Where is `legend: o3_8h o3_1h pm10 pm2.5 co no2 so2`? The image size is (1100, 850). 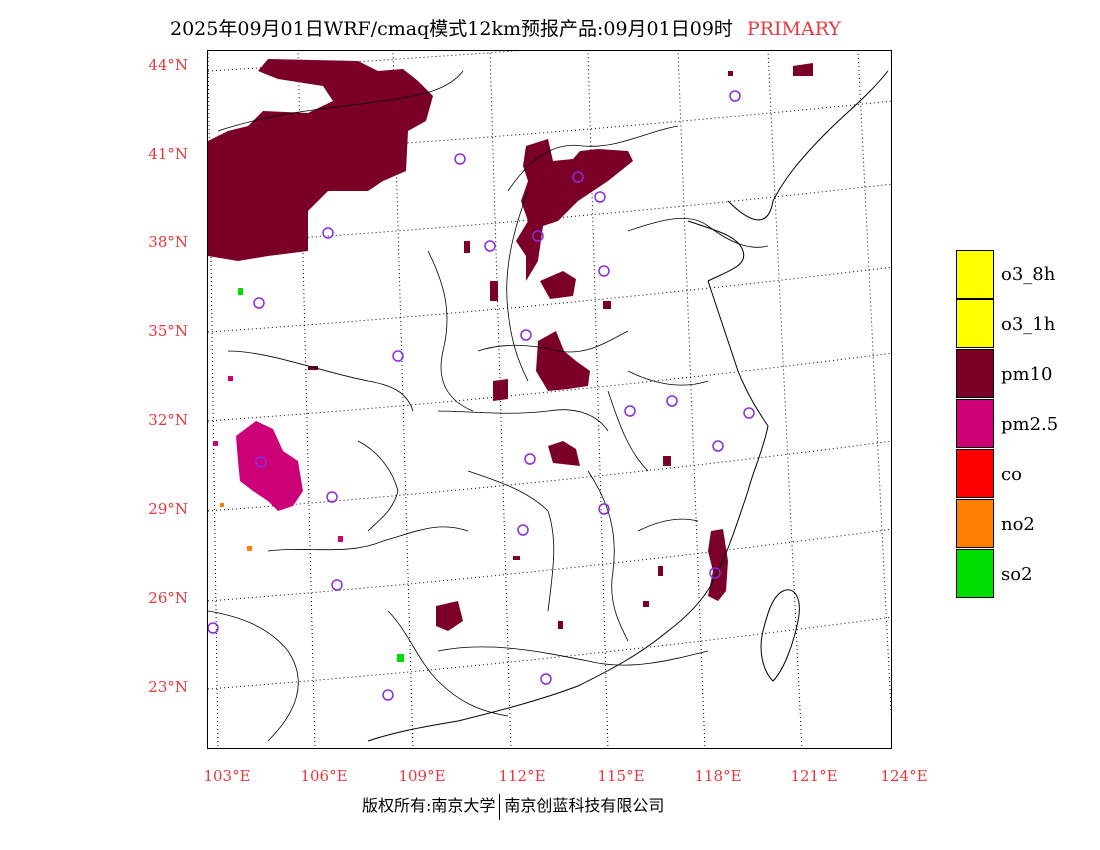 legend: o3_8h o3_1h pm10 pm2.5 co no2 so2 is located at coordinates (1007, 424).